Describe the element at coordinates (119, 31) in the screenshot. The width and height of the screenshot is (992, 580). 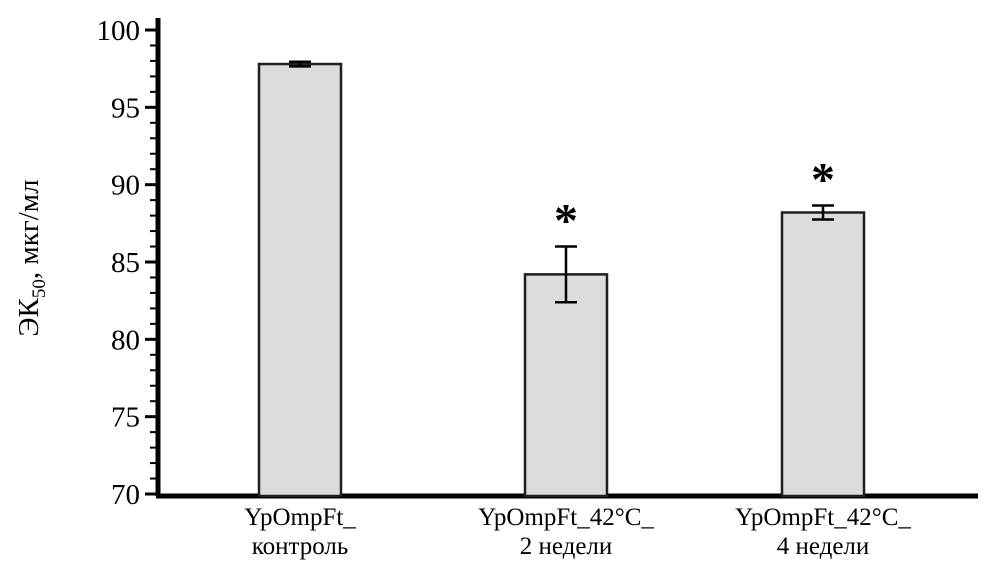
I see `y-tick-label: 100` at that location.